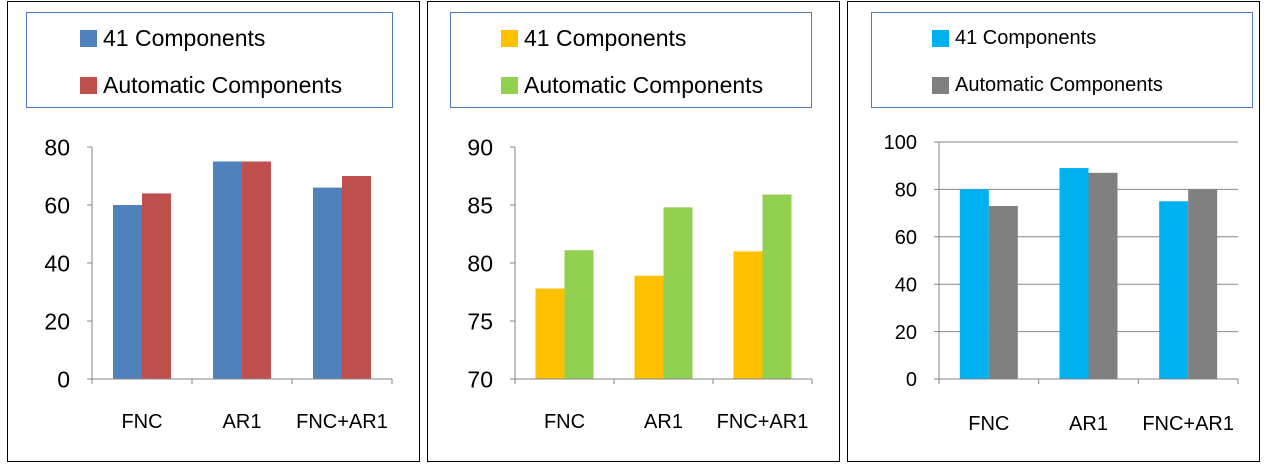 The height and width of the screenshot is (466, 1264). I want to click on legend-chart-1: 41 Components Automatic Components, so click(209, 60).